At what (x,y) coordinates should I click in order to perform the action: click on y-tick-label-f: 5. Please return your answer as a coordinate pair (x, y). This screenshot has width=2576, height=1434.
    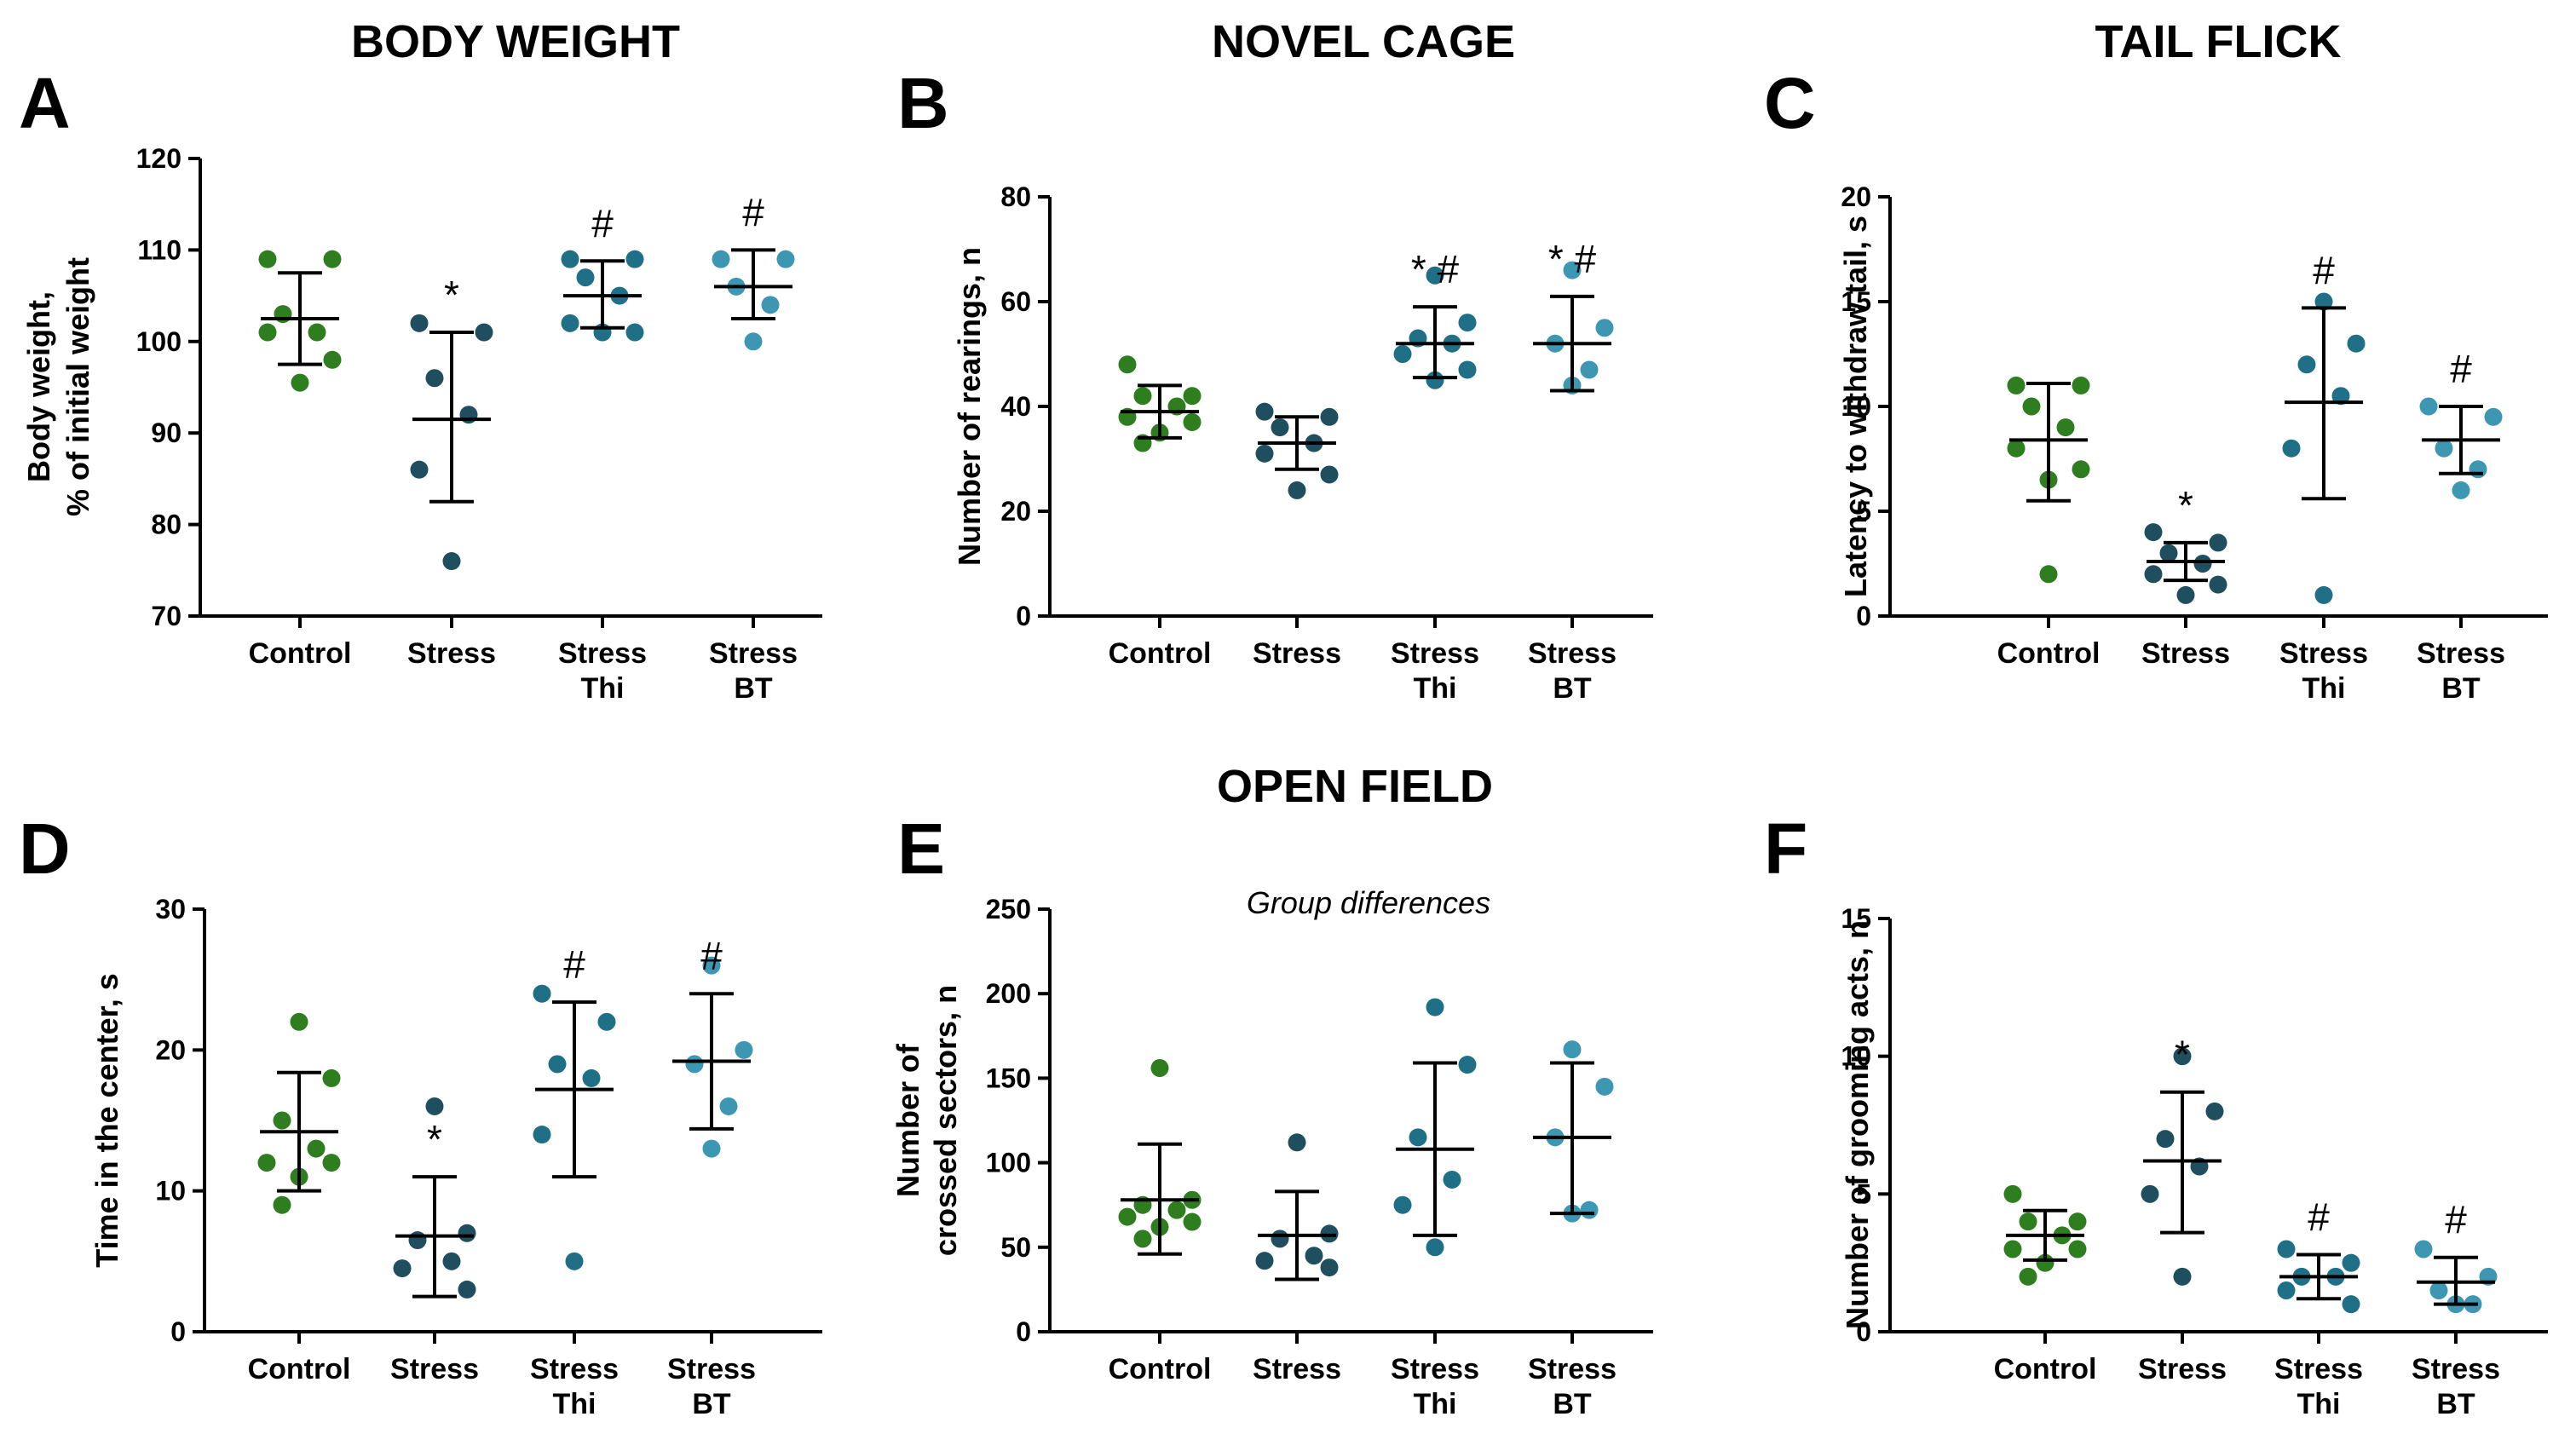
    Looking at the image, I should click on (1863, 1193).